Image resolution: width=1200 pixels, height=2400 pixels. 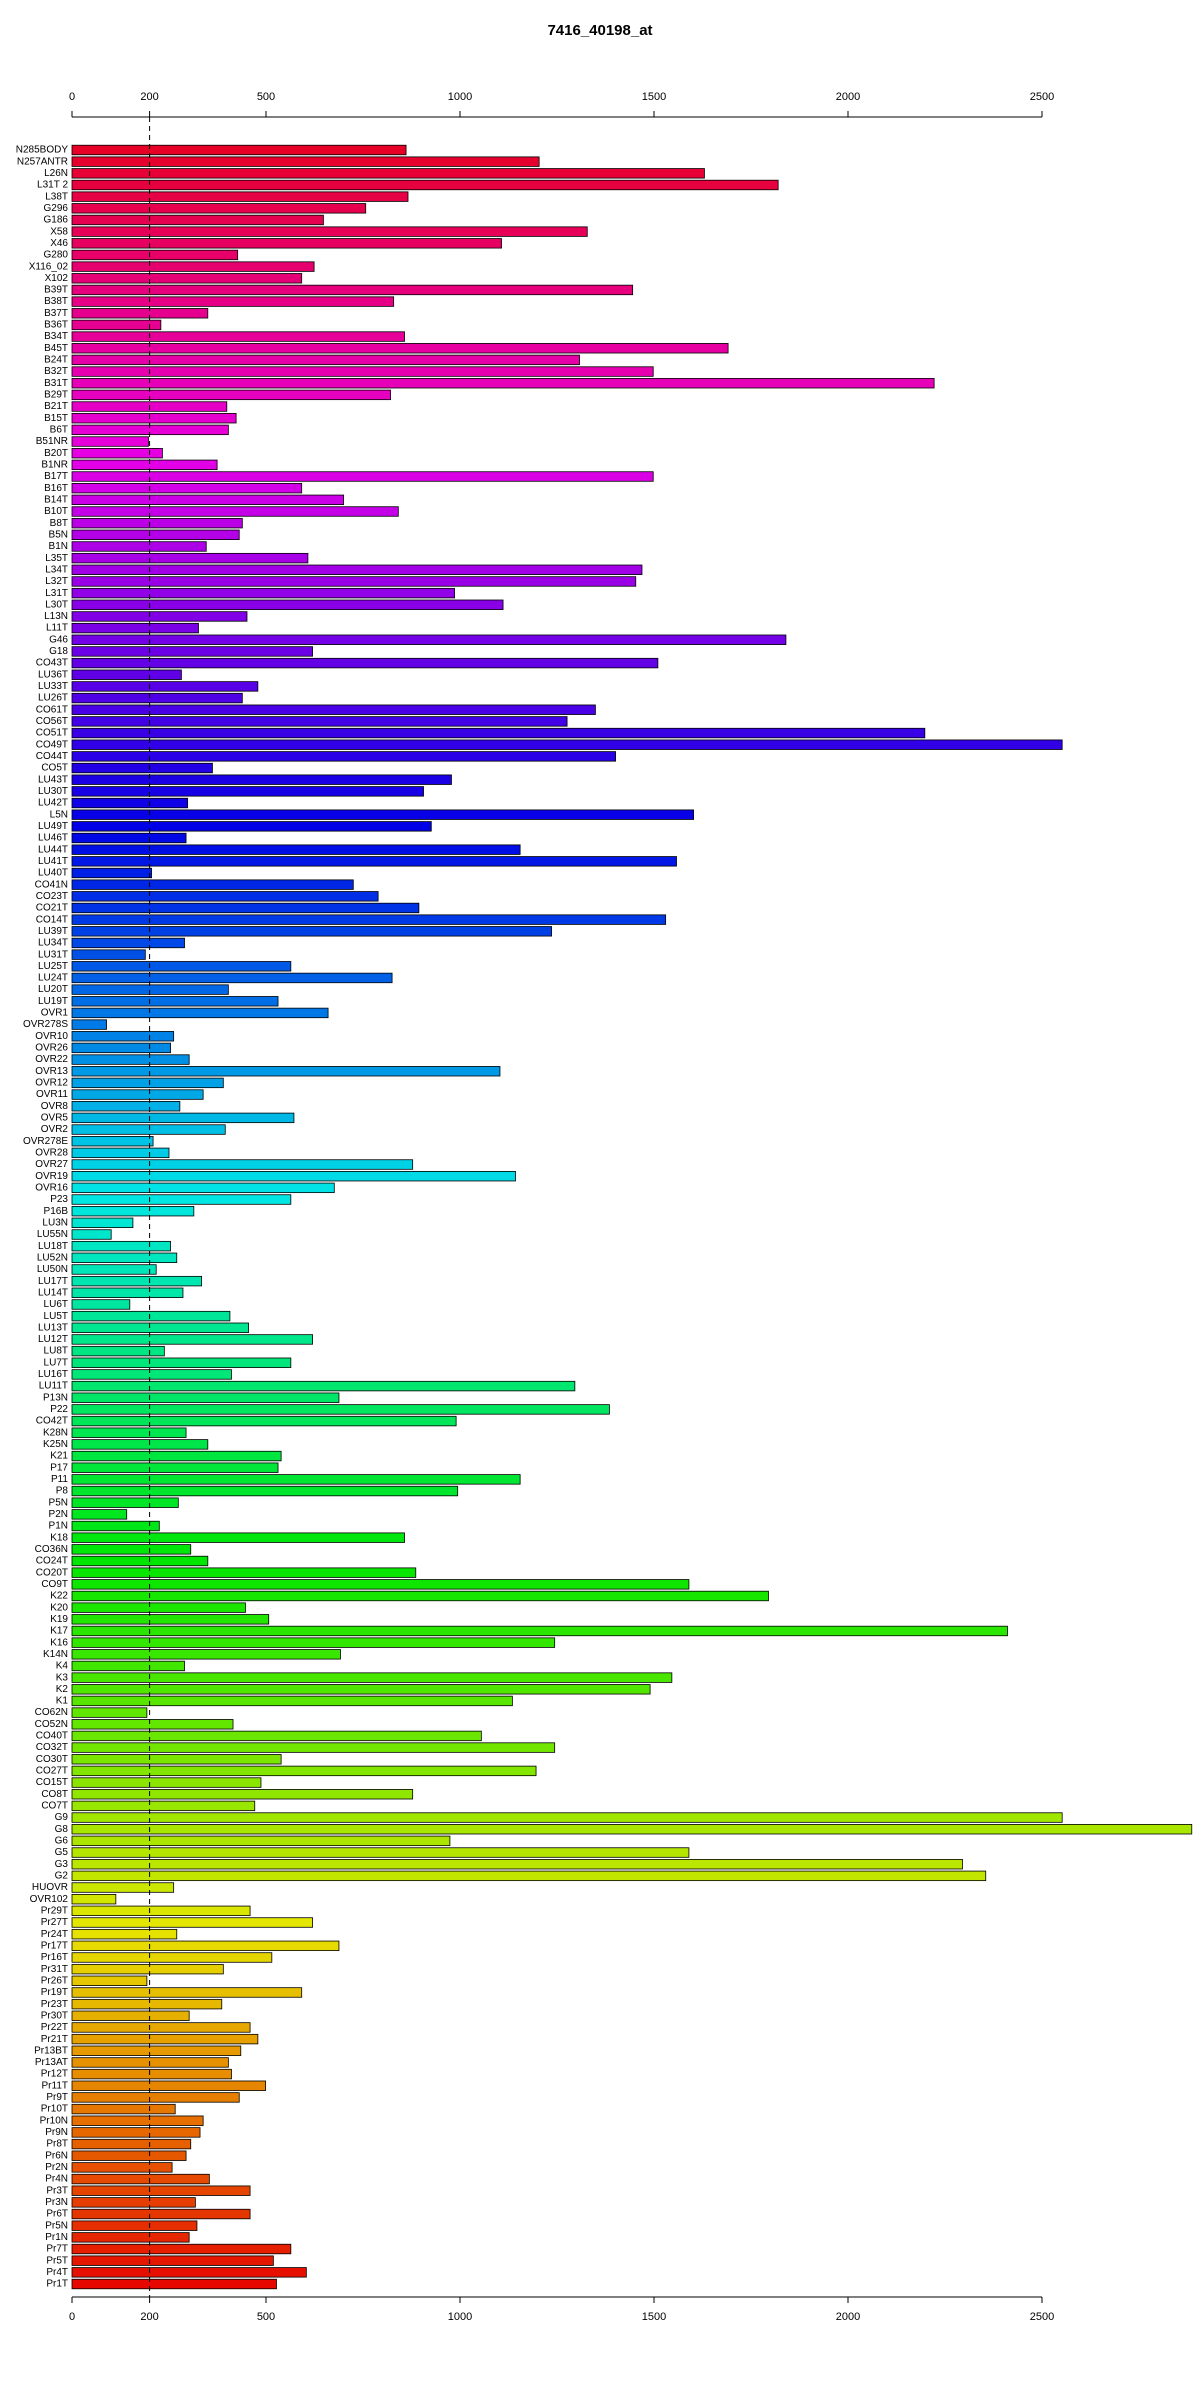 What do you see at coordinates (52, 1421) in the screenshot?
I see `y-tick-label: CO42T` at bounding box center [52, 1421].